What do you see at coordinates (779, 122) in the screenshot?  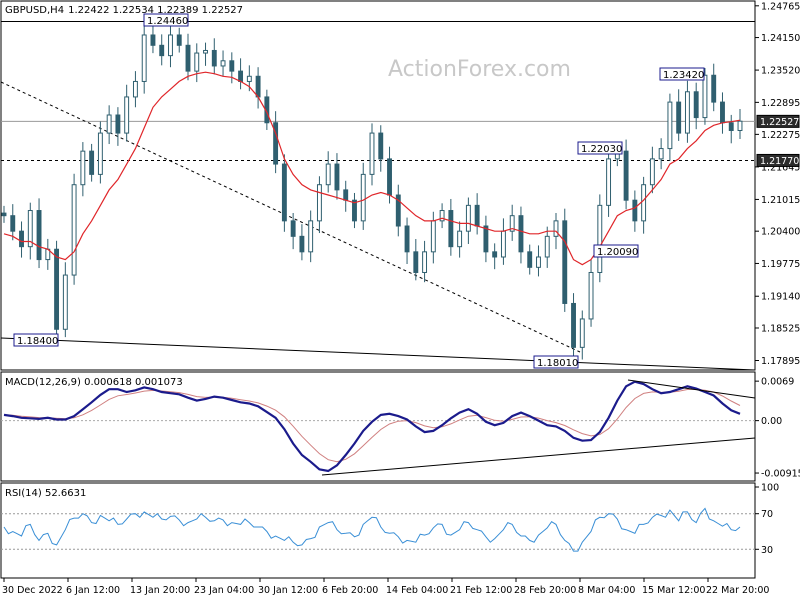 I see `current-price-tag-text: 1.22527` at bounding box center [779, 122].